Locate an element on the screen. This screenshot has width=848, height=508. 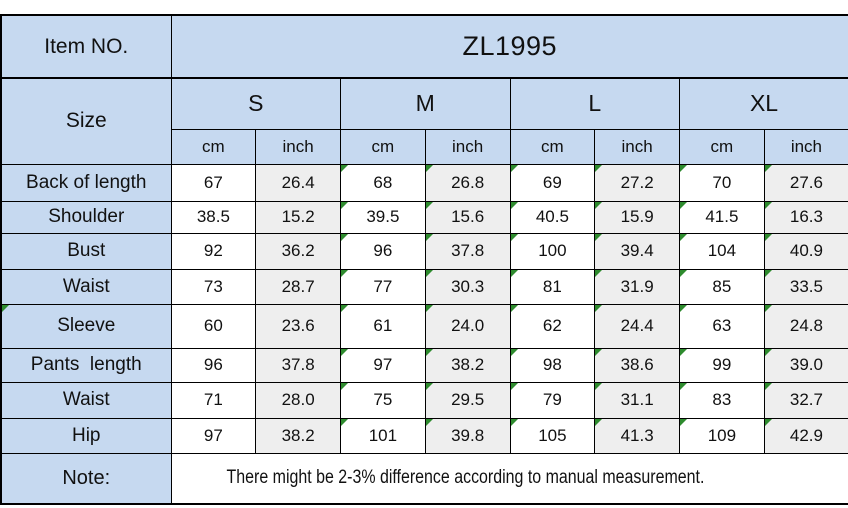
measurement-cell: 85 is located at coordinates (722, 286).